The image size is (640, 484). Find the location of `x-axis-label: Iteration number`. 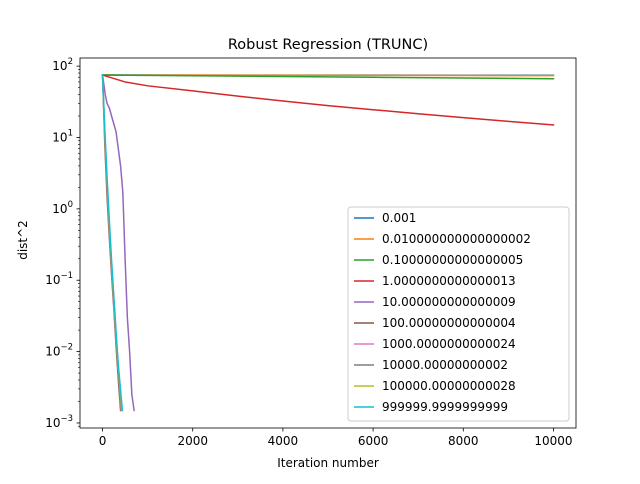

x-axis-label: Iteration number is located at coordinates (328, 463).